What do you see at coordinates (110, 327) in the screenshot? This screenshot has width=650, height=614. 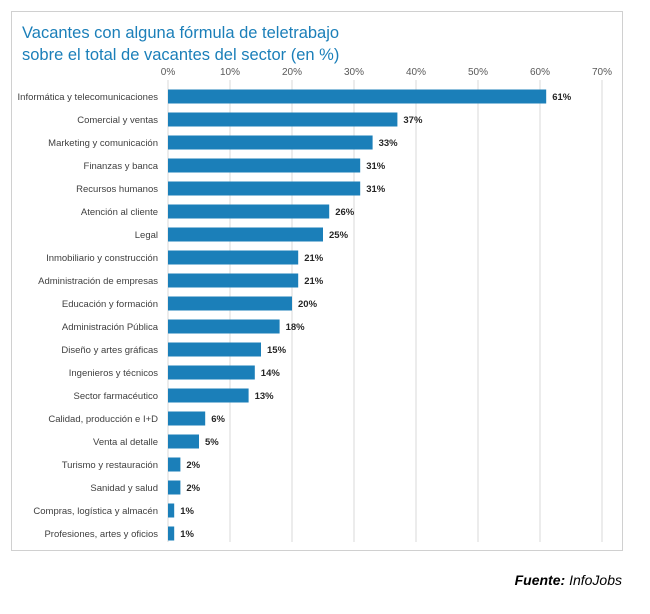 I see `category-label: Administración Pública` at bounding box center [110, 327].